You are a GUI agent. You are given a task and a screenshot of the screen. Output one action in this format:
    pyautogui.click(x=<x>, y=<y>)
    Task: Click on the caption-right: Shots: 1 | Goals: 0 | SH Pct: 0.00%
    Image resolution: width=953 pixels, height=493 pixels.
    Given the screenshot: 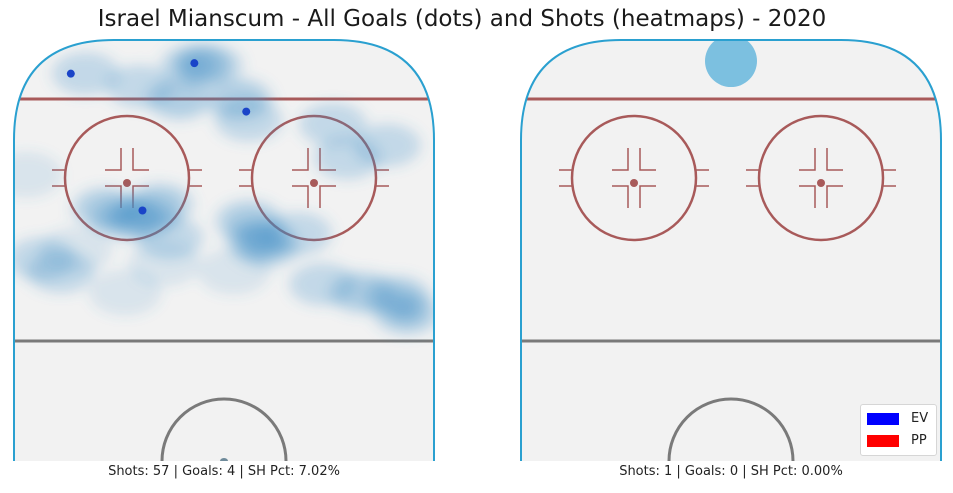 What is the action you would take?
    pyautogui.click(x=731, y=471)
    